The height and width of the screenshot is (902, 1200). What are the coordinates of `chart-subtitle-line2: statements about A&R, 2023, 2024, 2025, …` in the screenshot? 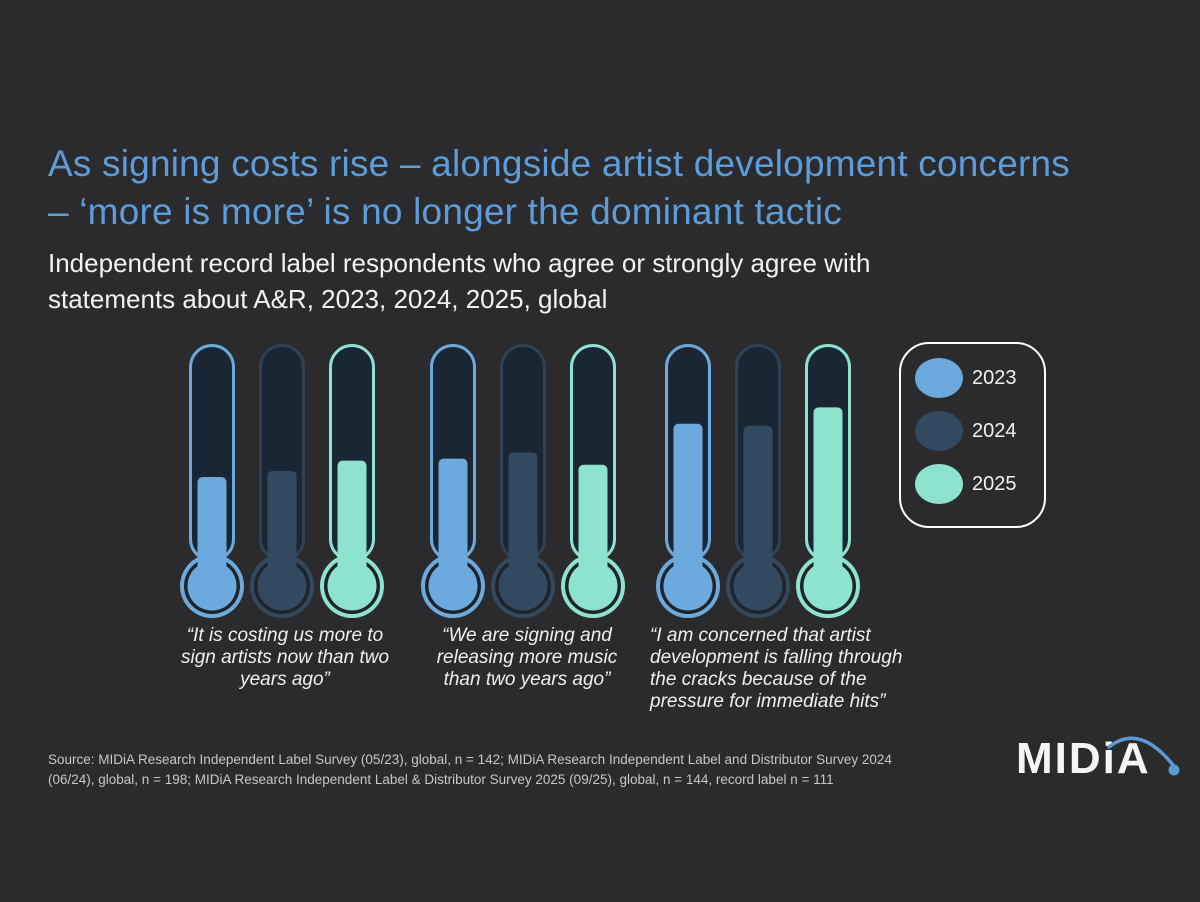 It's located at (328, 299).